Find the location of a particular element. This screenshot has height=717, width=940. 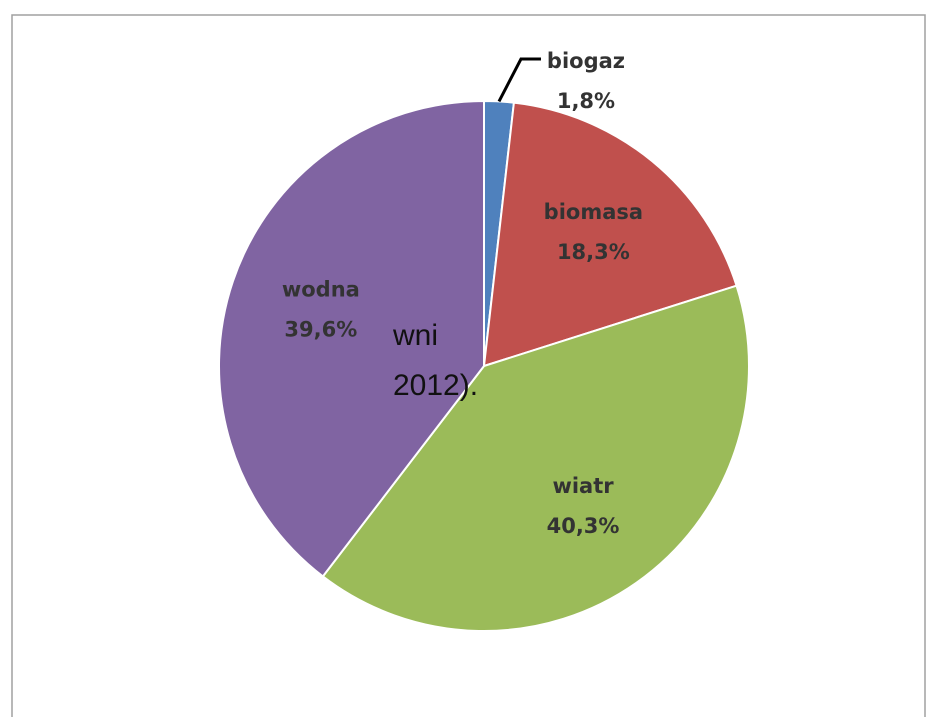

slice-value-label: 40,3% is located at coordinates (583, 526).